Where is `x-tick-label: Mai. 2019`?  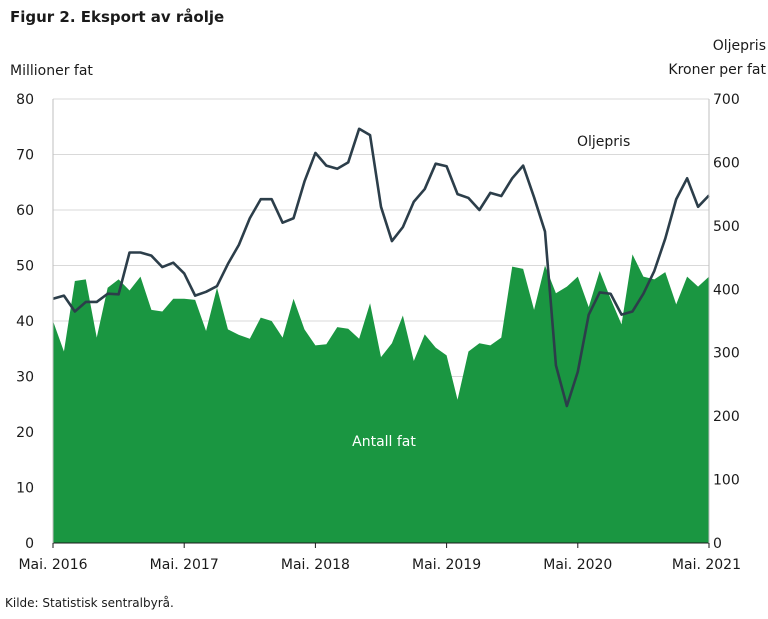
x-tick-label: Mai. 2019 is located at coordinates (446, 565).